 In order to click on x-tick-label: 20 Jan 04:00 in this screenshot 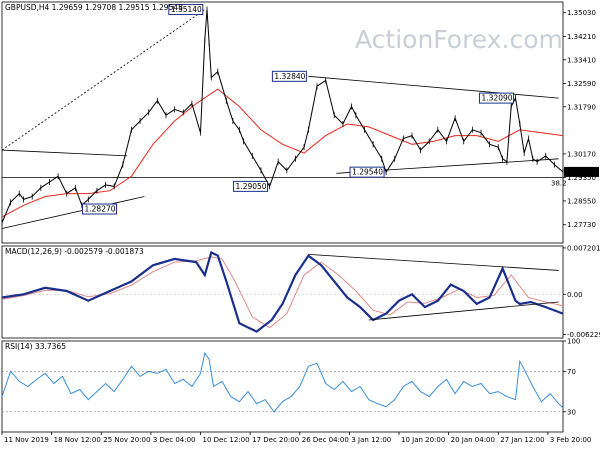, I will do `click(473, 440)`.